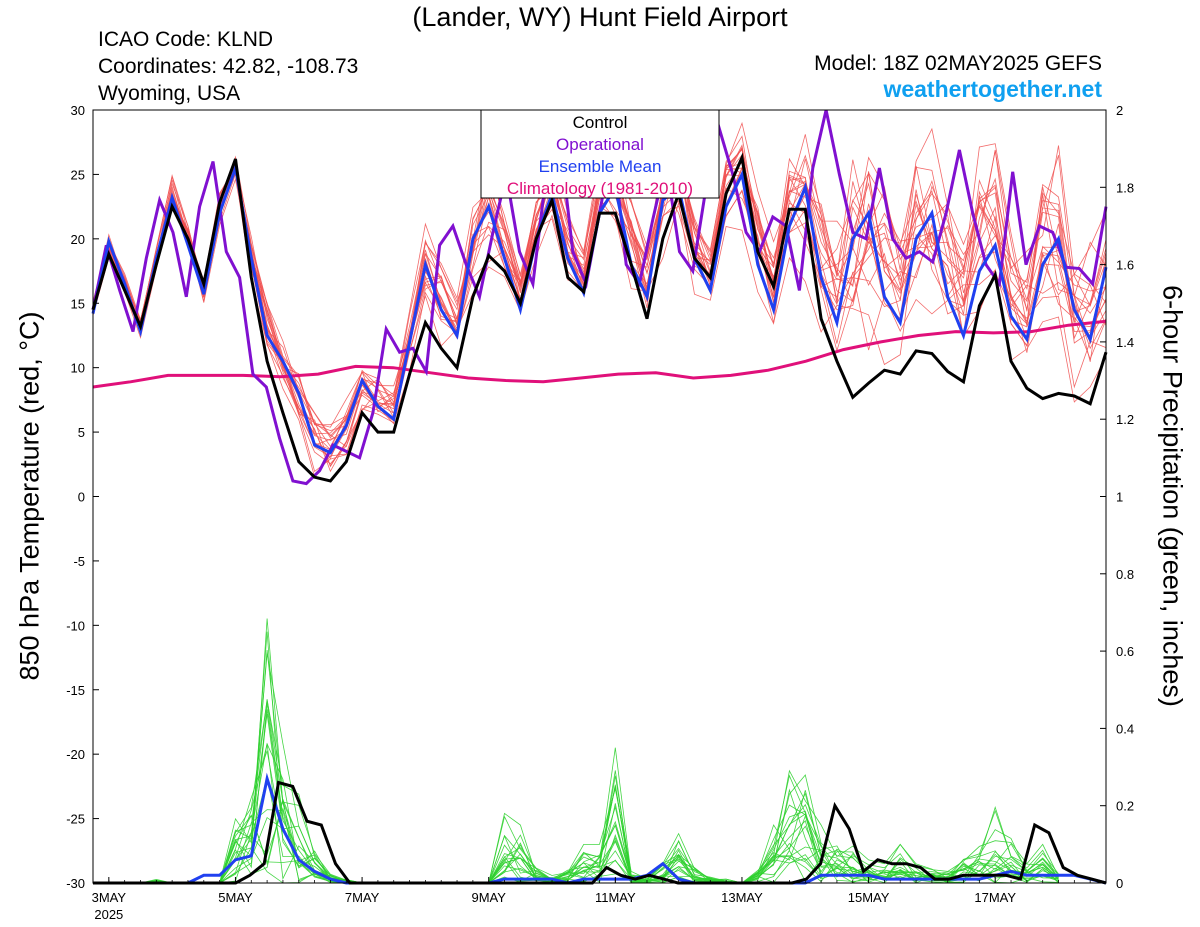 This screenshot has height=927, width=1200. Describe the element at coordinates (78, 174) in the screenshot. I see `y-tick-label-left: 25` at that location.